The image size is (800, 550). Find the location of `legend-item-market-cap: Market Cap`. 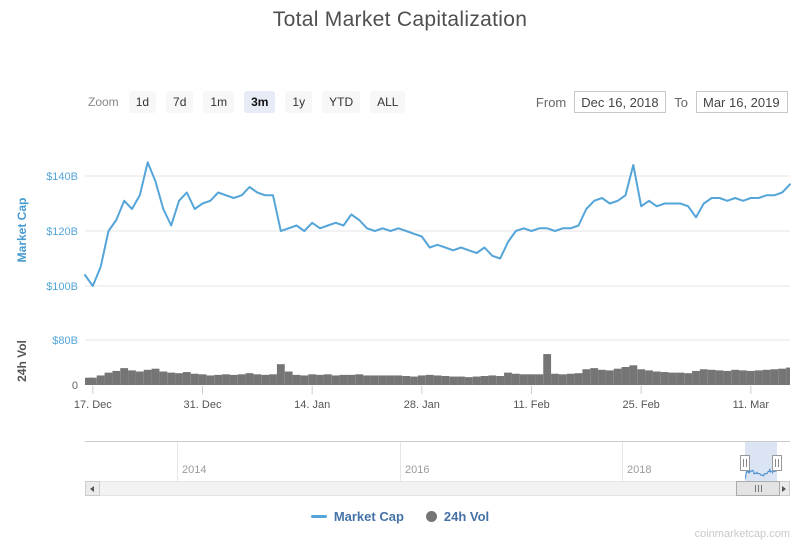

legend-item-market-cap: Market Cap is located at coordinates (357, 516).